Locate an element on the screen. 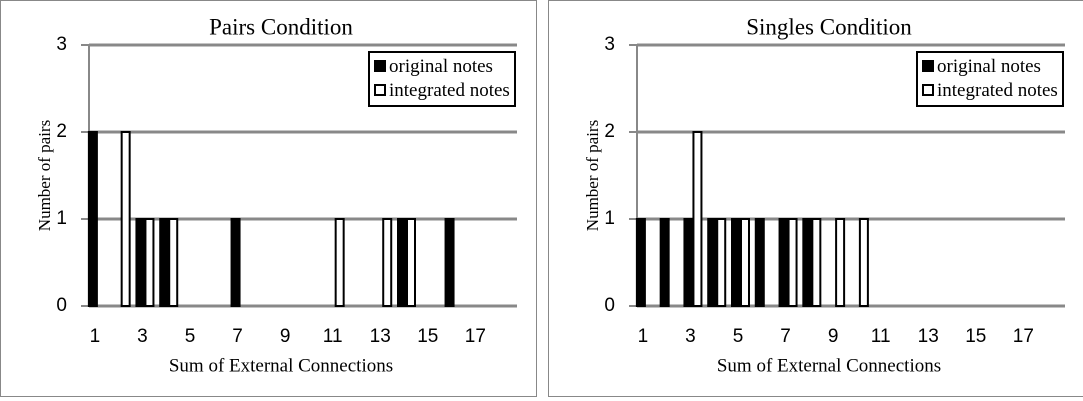 The width and height of the screenshot is (1083, 401). chart-title: Singles Condition is located at coordinates (829, 26).